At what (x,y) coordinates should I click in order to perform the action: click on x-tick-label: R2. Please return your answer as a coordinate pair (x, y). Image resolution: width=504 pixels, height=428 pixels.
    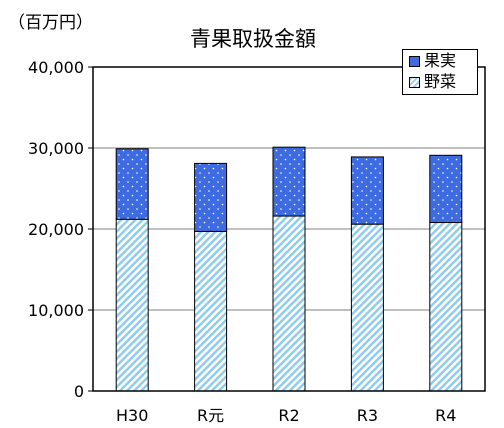
    Looking at the image, I should click on (288, 415).